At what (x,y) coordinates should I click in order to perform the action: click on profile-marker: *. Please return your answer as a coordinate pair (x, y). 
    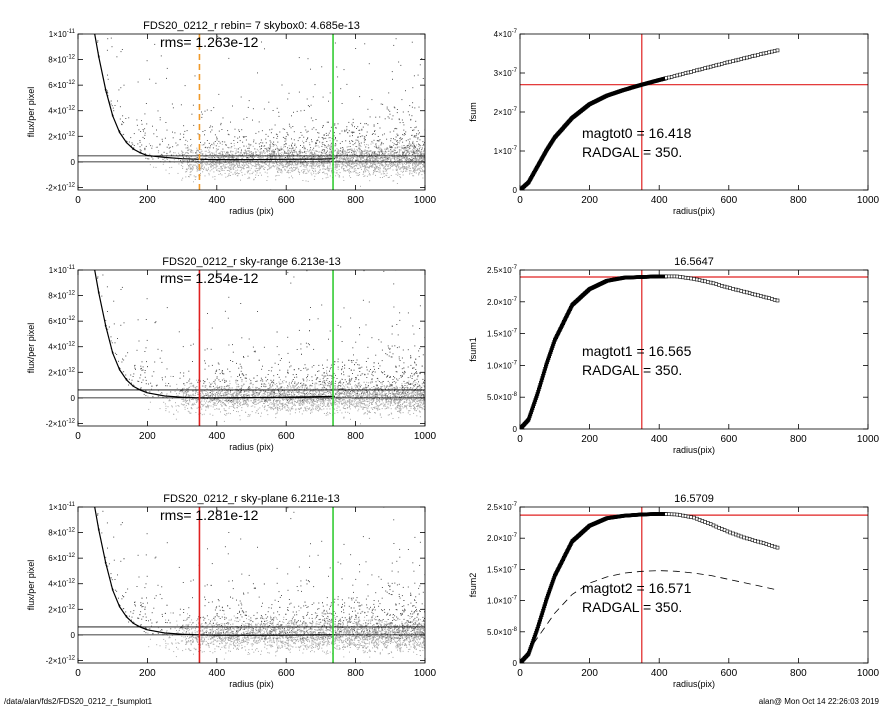
    Looking at the image, I should click on (94, 35).